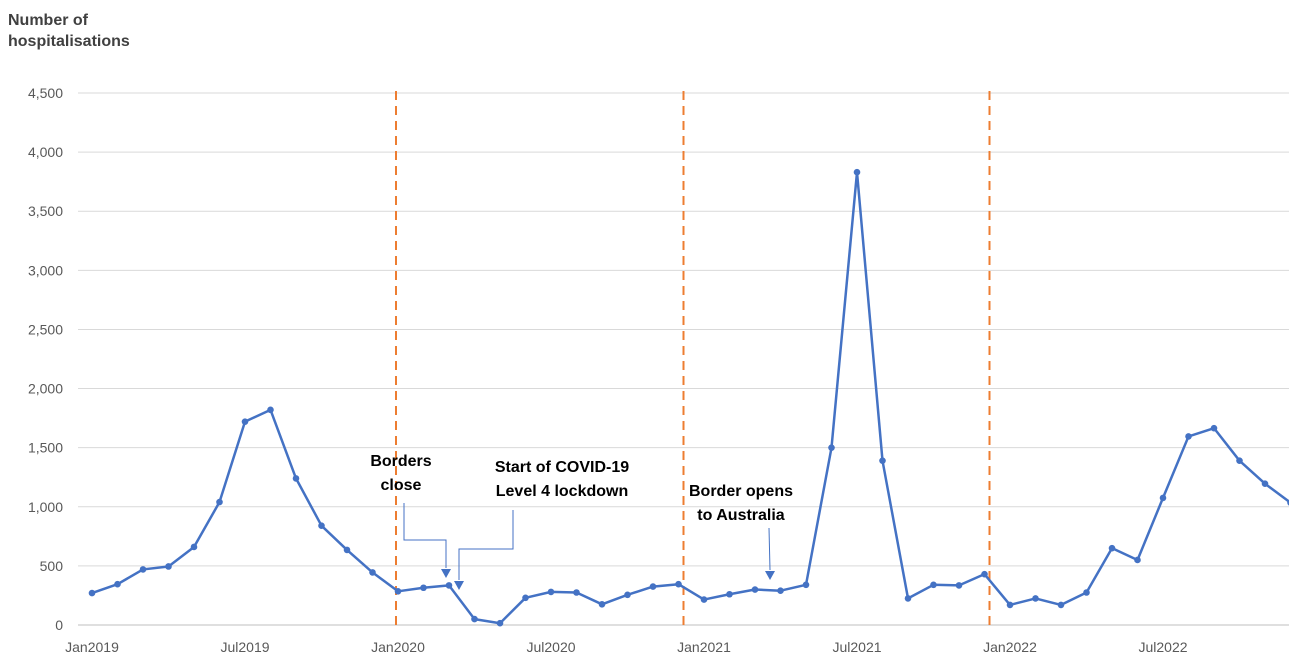 This screenshot has width=1289, height=658. I want to click on y-tick-label: 3,500, so click(45, 211).